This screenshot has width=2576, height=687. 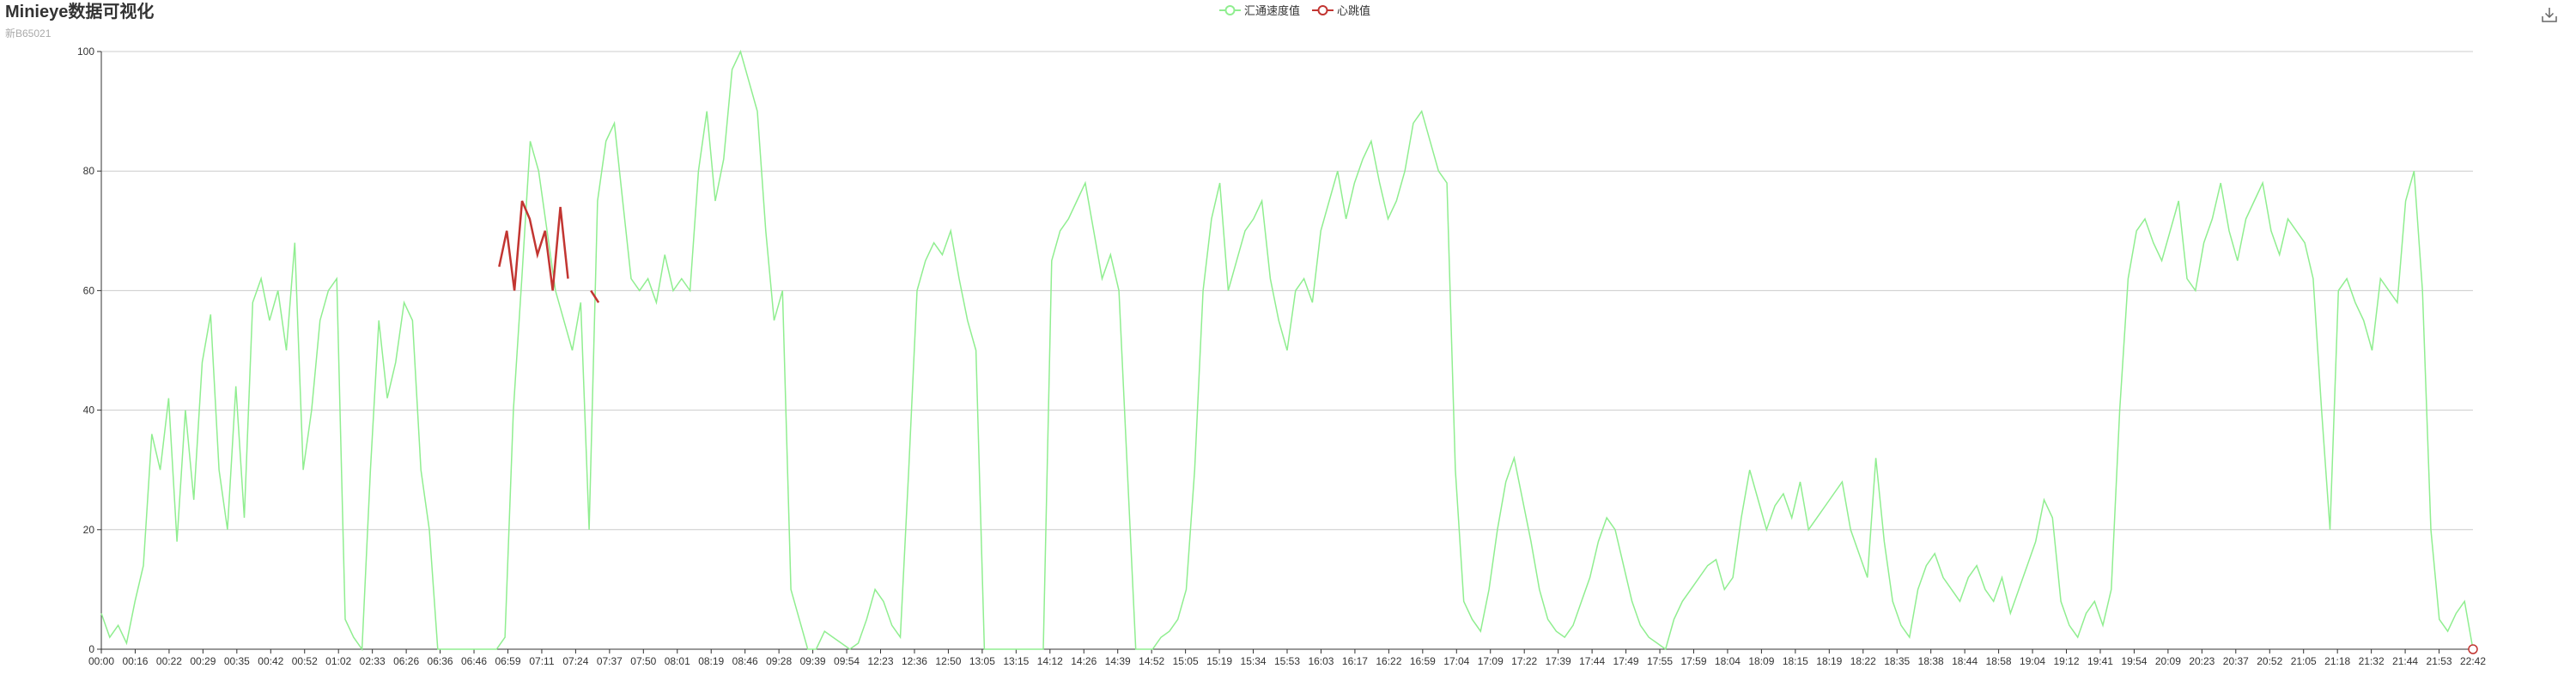 What do you see at coordinates (2202, 661) in the screenshot?
I see `x-tick-label: 20:23` at bounding box center [2202, 661].